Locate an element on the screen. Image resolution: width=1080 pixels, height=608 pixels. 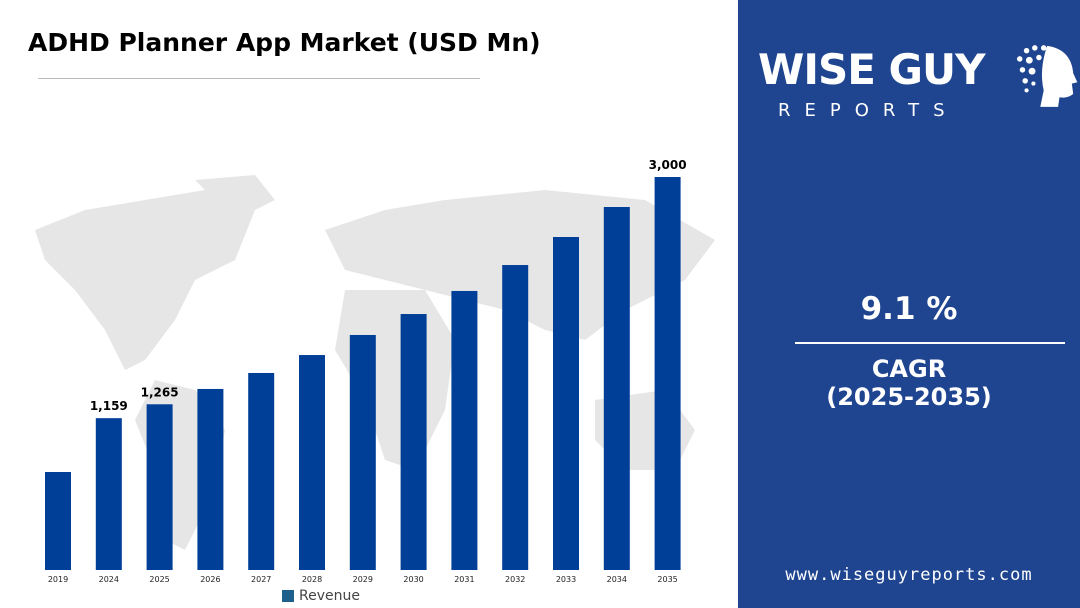
legend-label: Revenue is located at coordinates (329, 596).